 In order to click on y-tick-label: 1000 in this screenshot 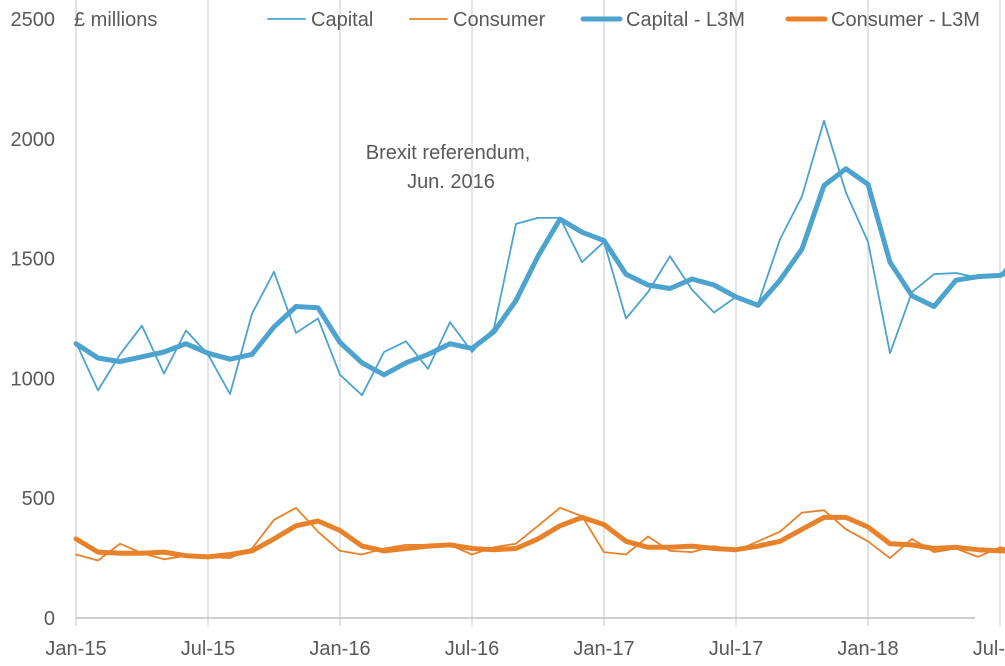, I will do `click(33, 379)`.